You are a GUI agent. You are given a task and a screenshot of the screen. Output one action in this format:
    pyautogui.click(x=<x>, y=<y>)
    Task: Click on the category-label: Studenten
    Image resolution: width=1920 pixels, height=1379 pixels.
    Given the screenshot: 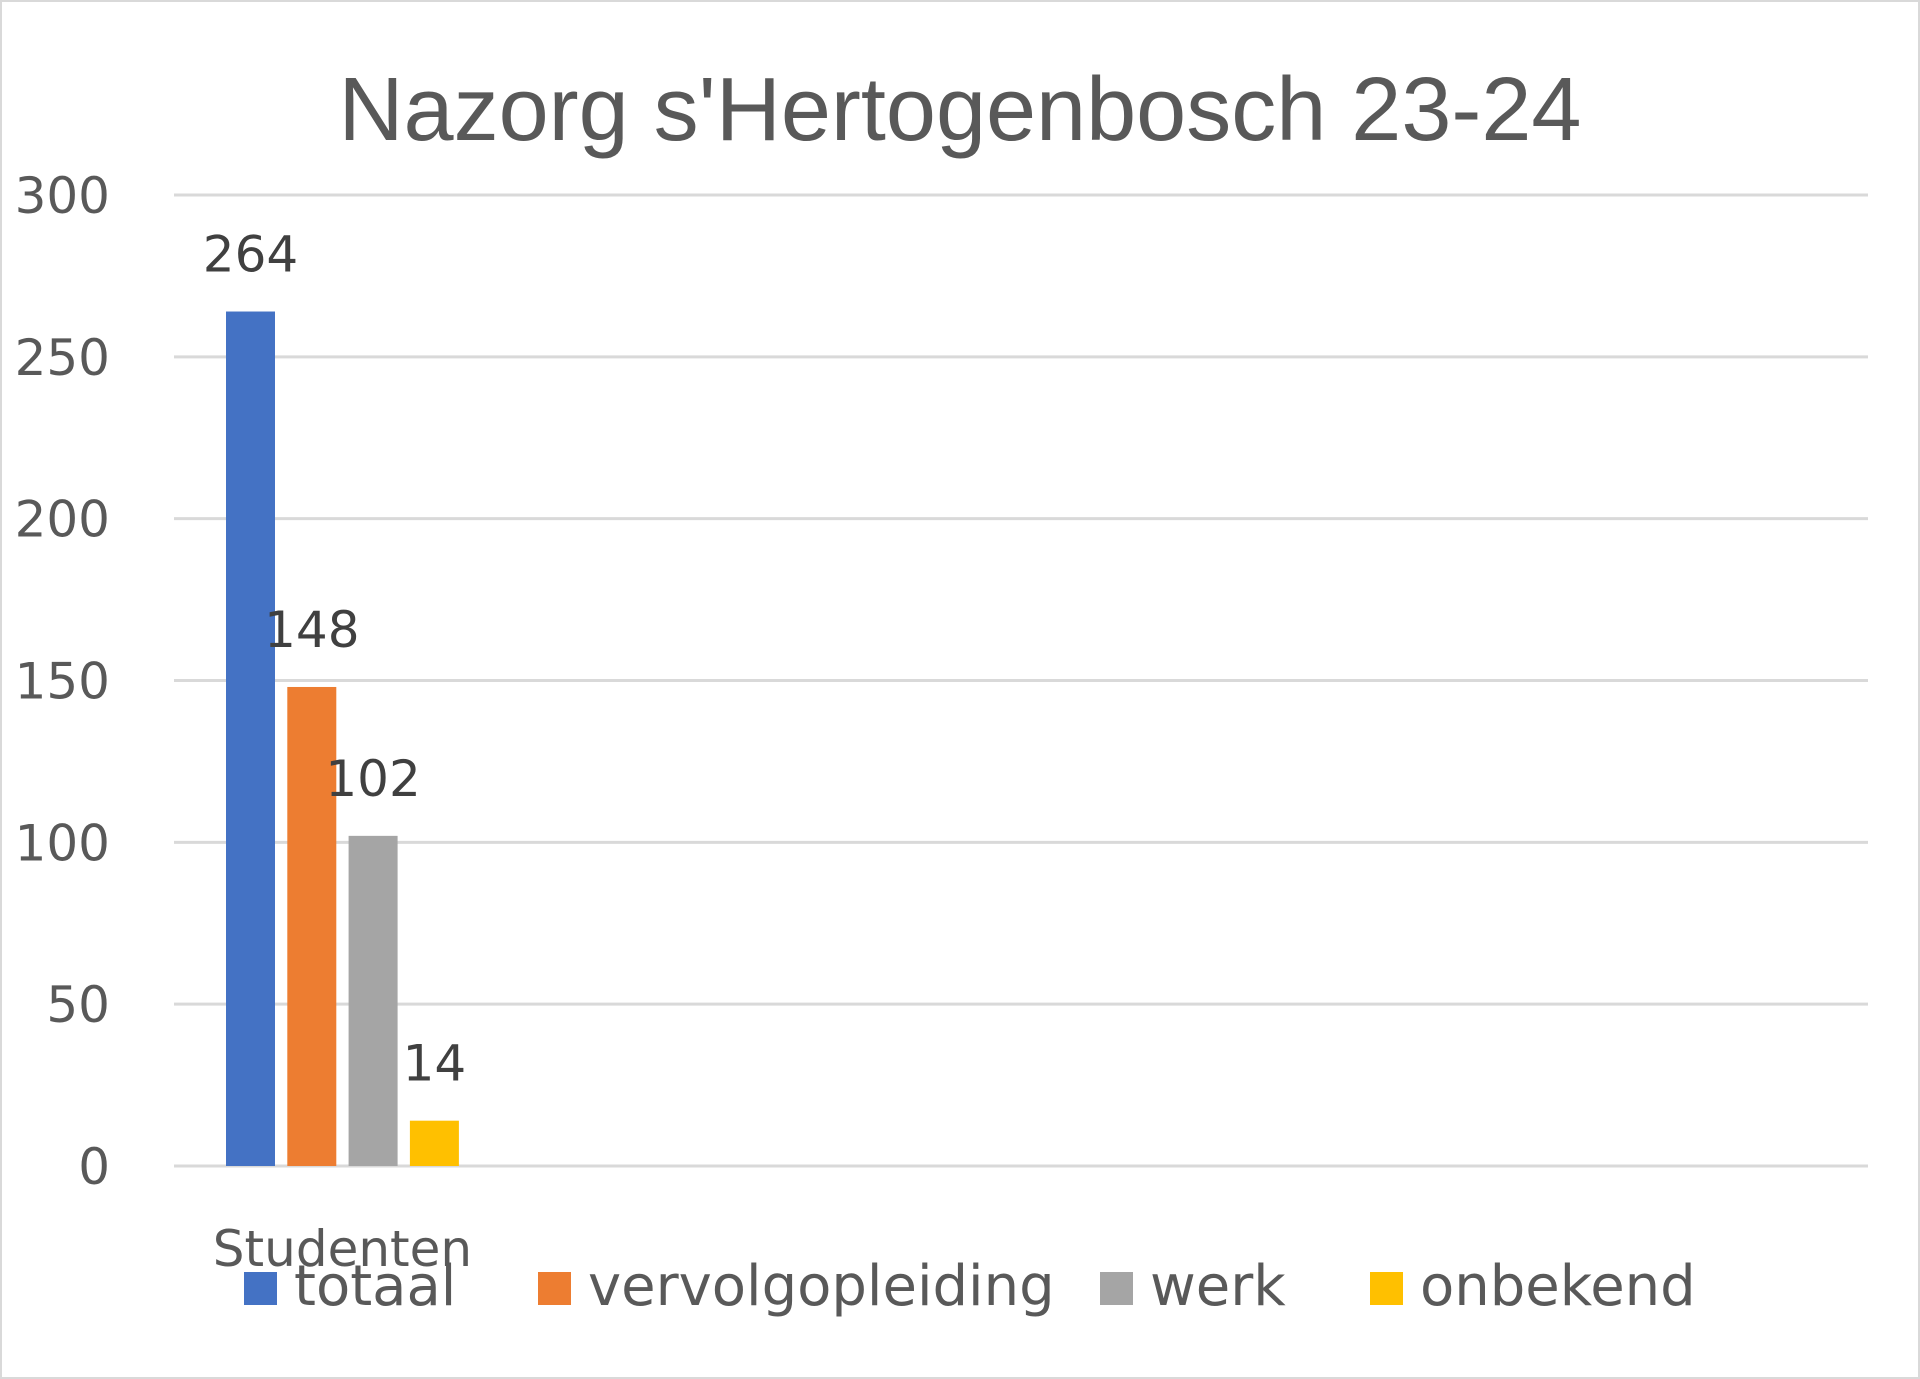 What is the action you would take?
    pyautogui.click(x=342, y=1249)
    